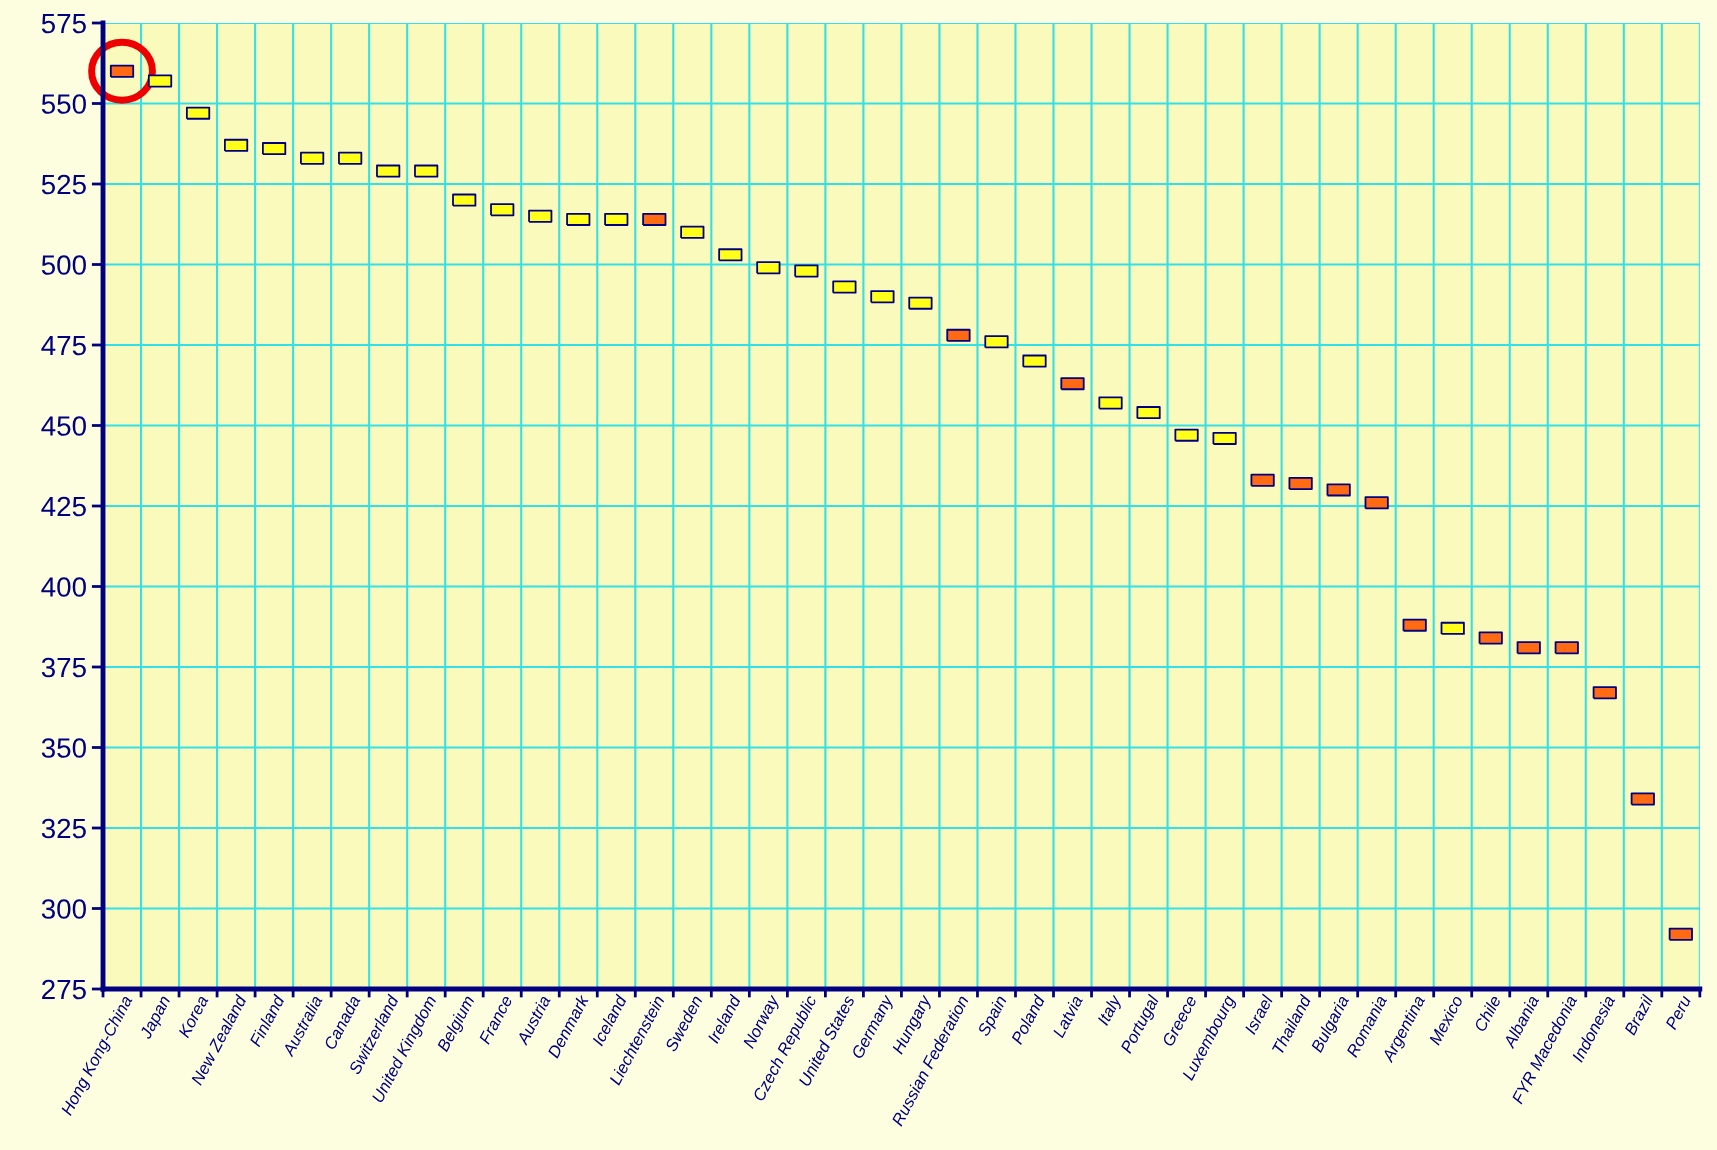  I want to click on y-tick-label: 500, so click(63, 265).